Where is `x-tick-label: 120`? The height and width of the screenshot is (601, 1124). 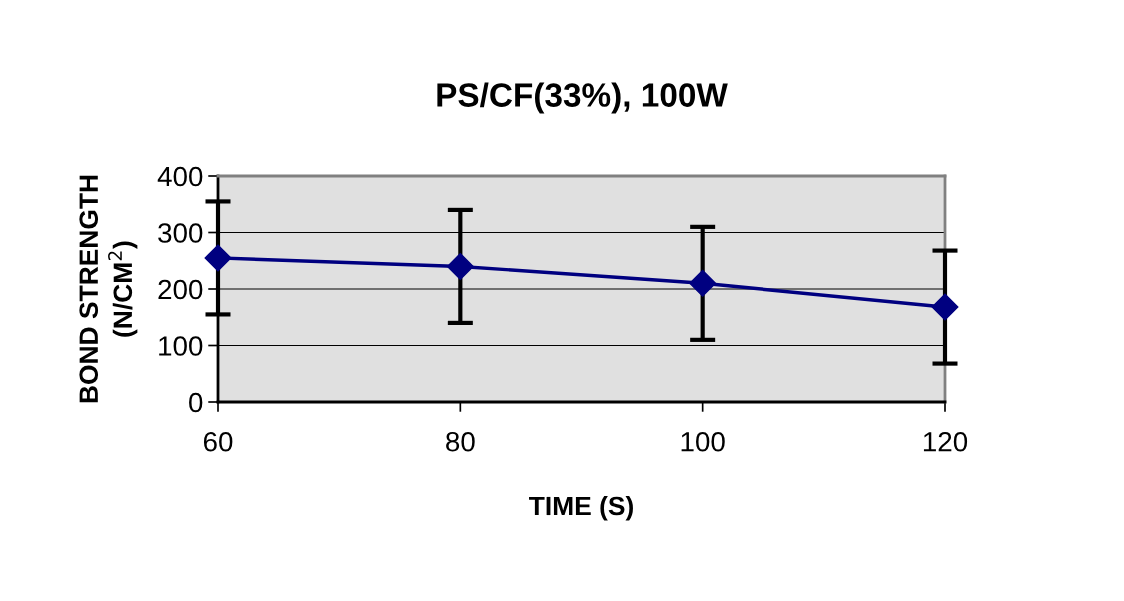 x-tick-label: 120 is located at coordinates (945, 441).